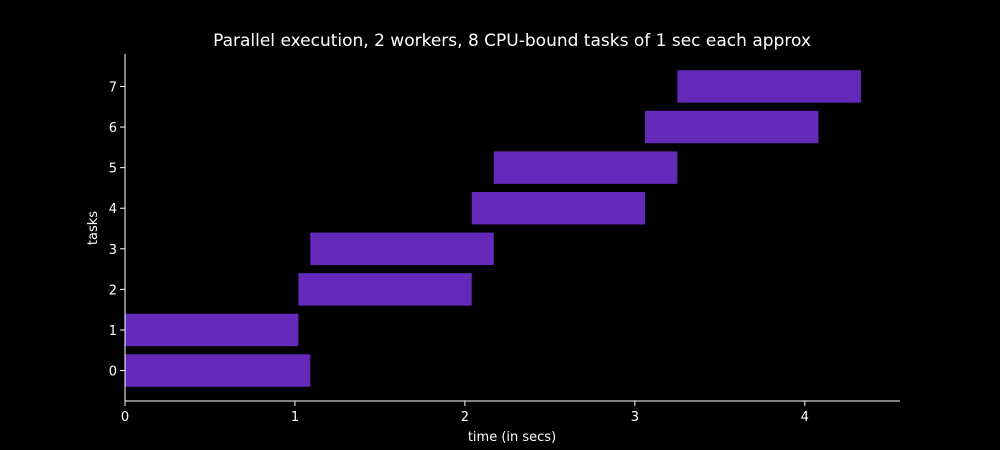 The image size is (1000, 450). What do you see at coordinates (113, 331) in the screenshot?
I see `y-tick-label: 1` at bounding box center [113, 331].